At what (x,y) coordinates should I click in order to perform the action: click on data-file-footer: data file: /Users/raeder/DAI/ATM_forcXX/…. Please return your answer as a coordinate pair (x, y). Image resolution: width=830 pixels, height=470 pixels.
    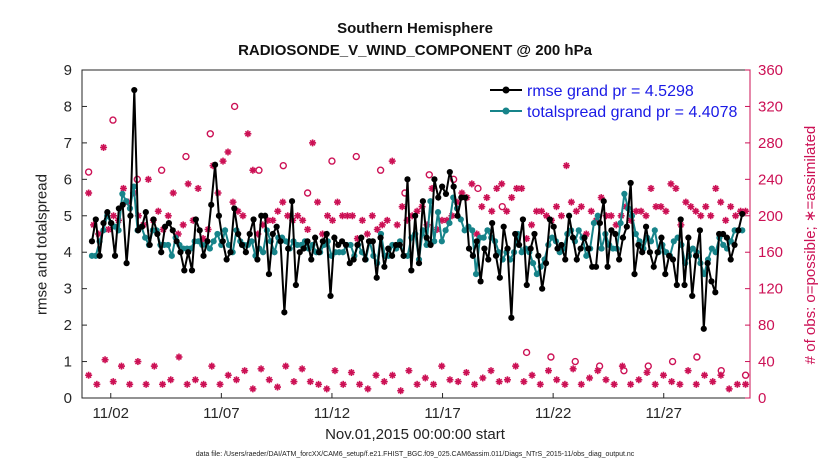
    Looking at the image, I should click on (415, 454).